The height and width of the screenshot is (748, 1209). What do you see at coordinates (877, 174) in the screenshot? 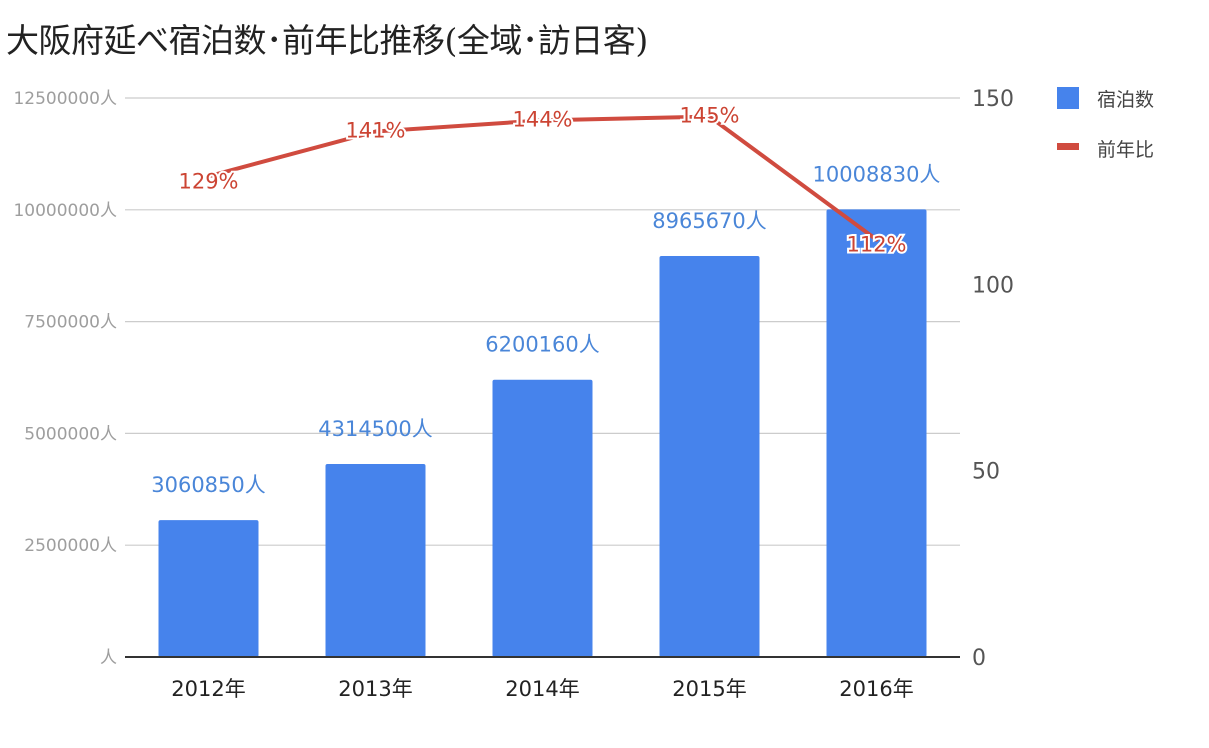
I see `bar-data-label: 10008830人` at bounding box center [877, 174].